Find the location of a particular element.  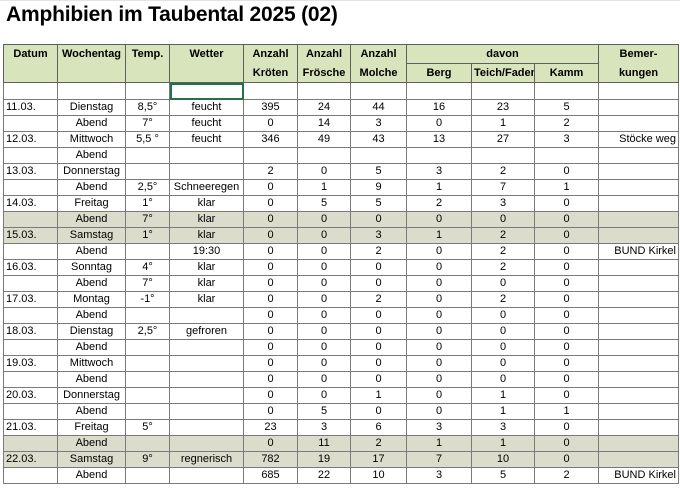

datum-cell: 20.03. is located at coordinates (30, 395).